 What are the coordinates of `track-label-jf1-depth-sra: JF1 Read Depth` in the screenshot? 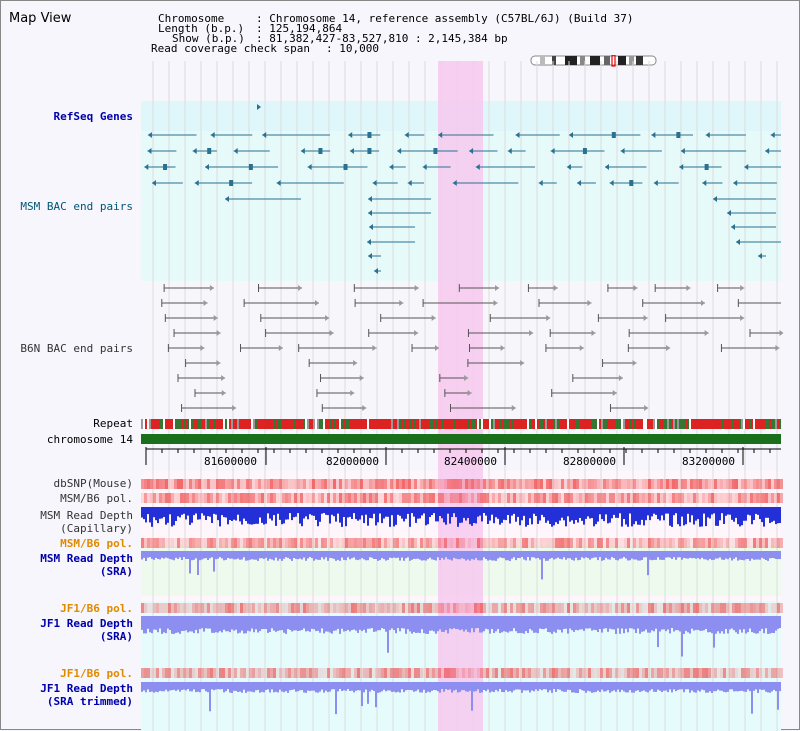 It's located at (86, 623).